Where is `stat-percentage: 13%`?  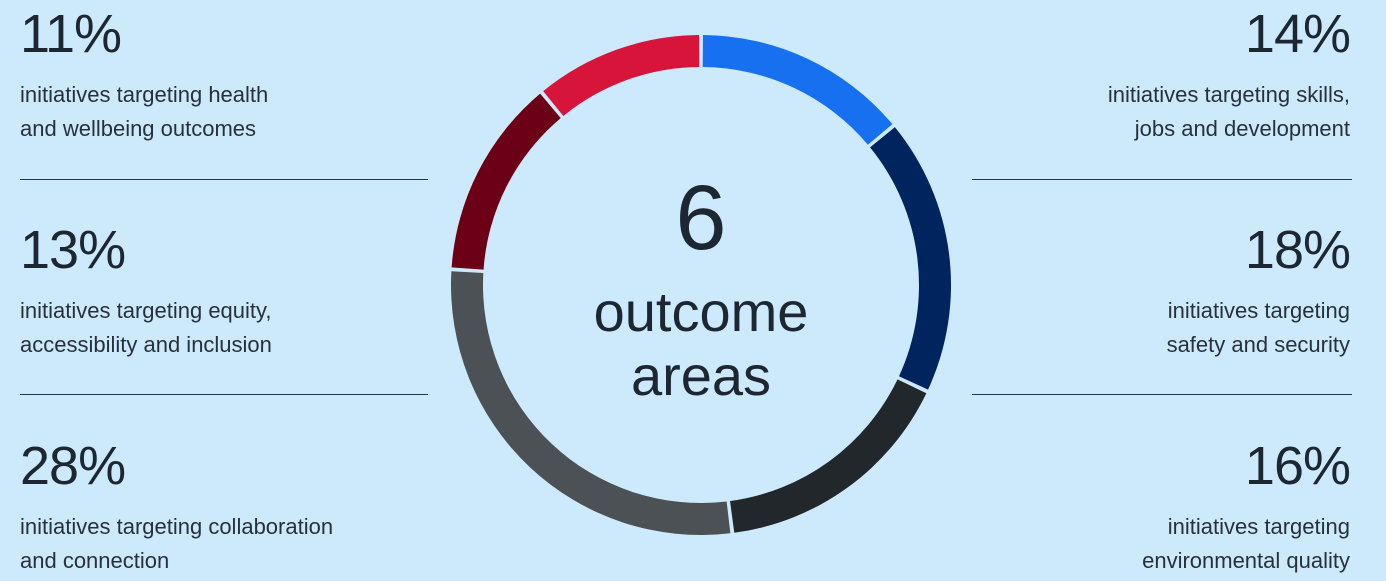
stat-percentage: 13% is located at coordinates (73, 250).